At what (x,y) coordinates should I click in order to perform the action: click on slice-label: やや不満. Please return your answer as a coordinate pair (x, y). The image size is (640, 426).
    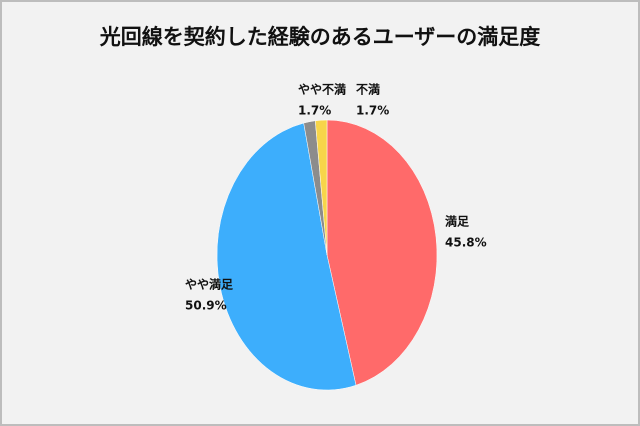
    Looking at the image, I should click on (322, 89).